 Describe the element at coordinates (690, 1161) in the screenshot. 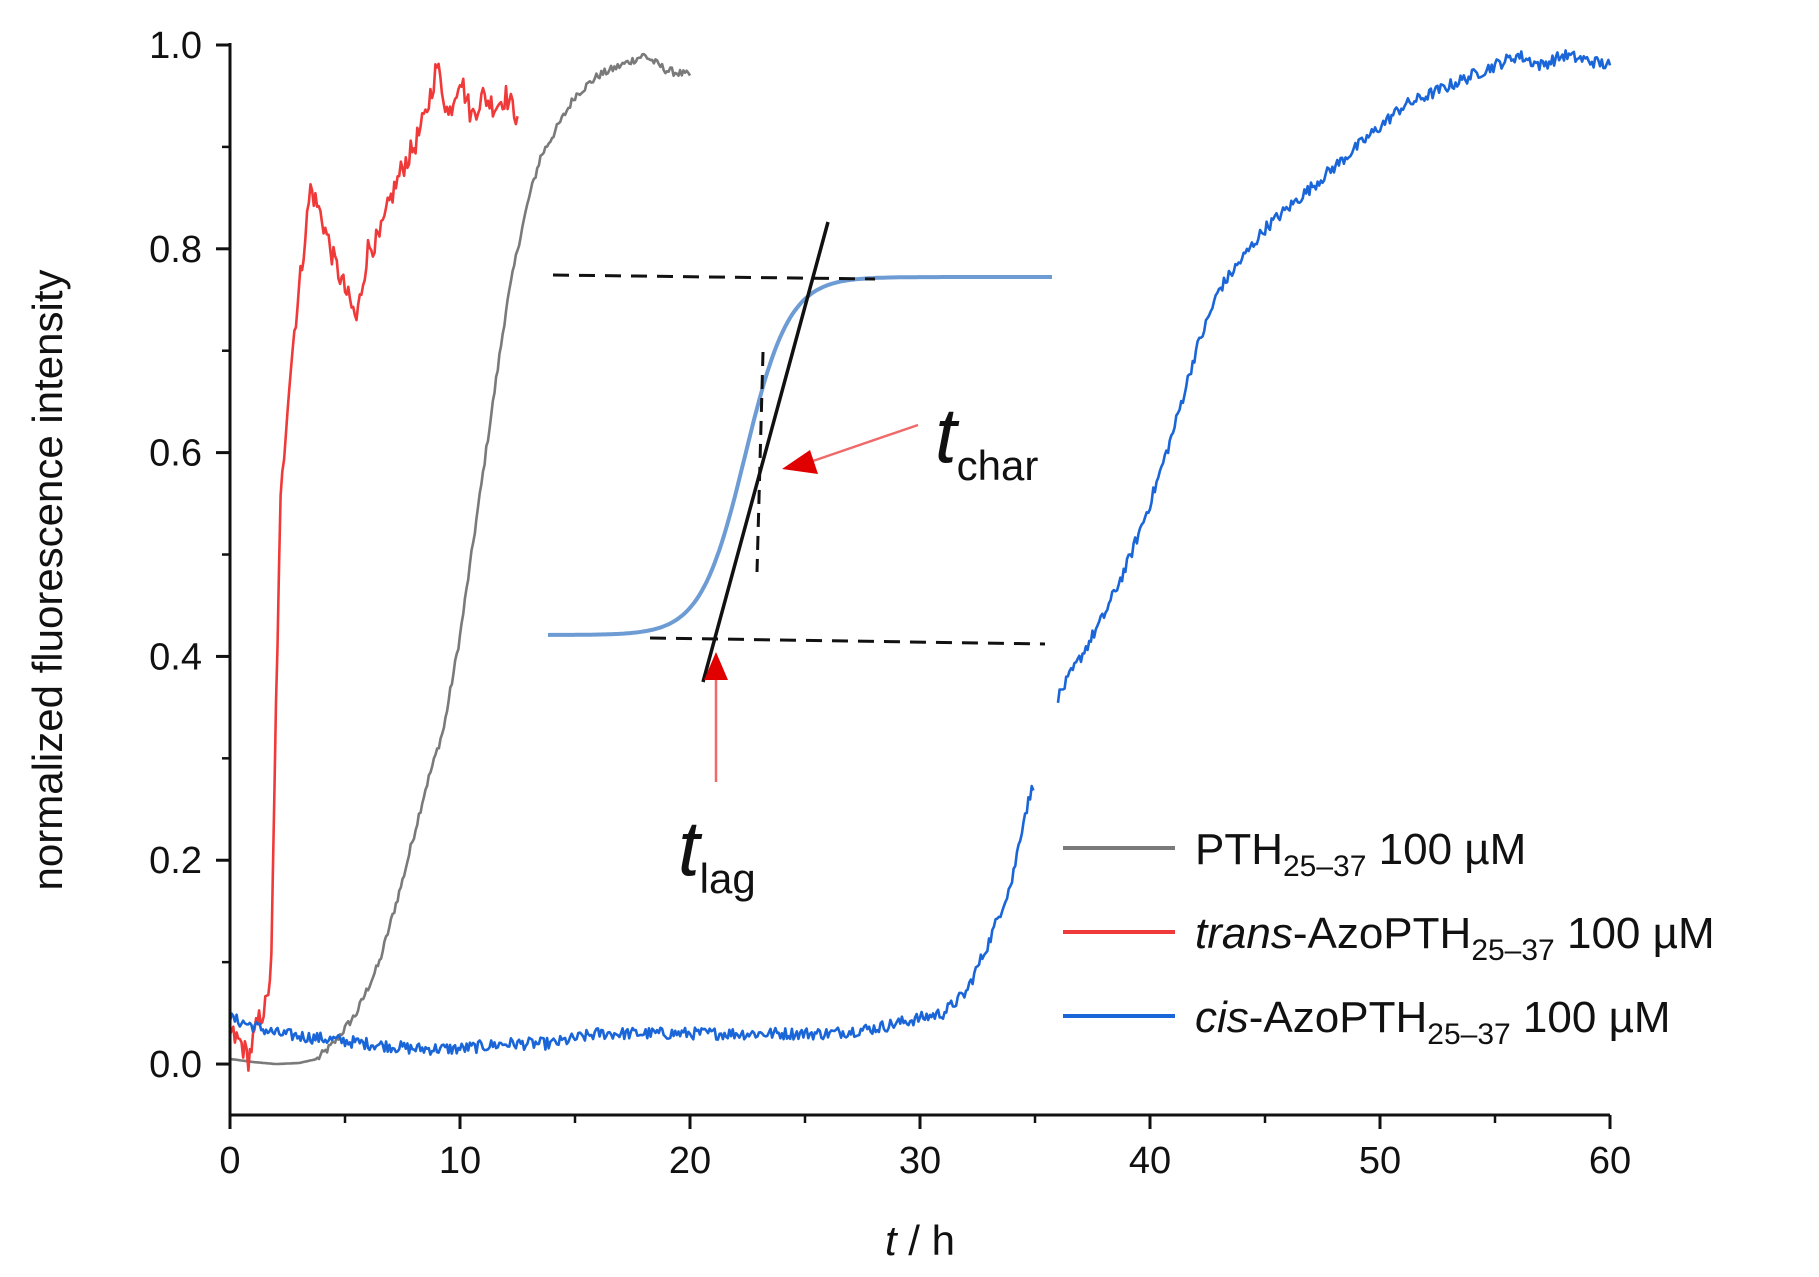

I see `x-tick-label: 20` at that location.